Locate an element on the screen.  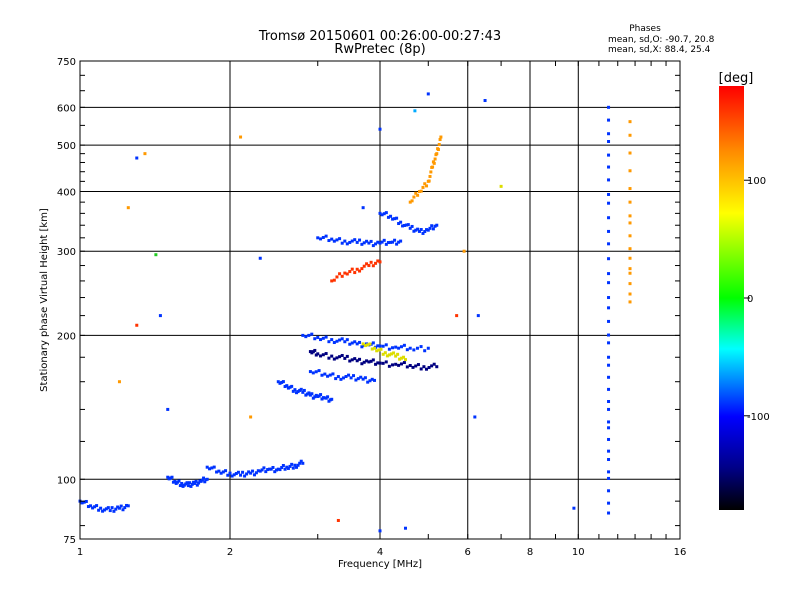
x-tick-label: 16 is located at coordinates (680, 552).